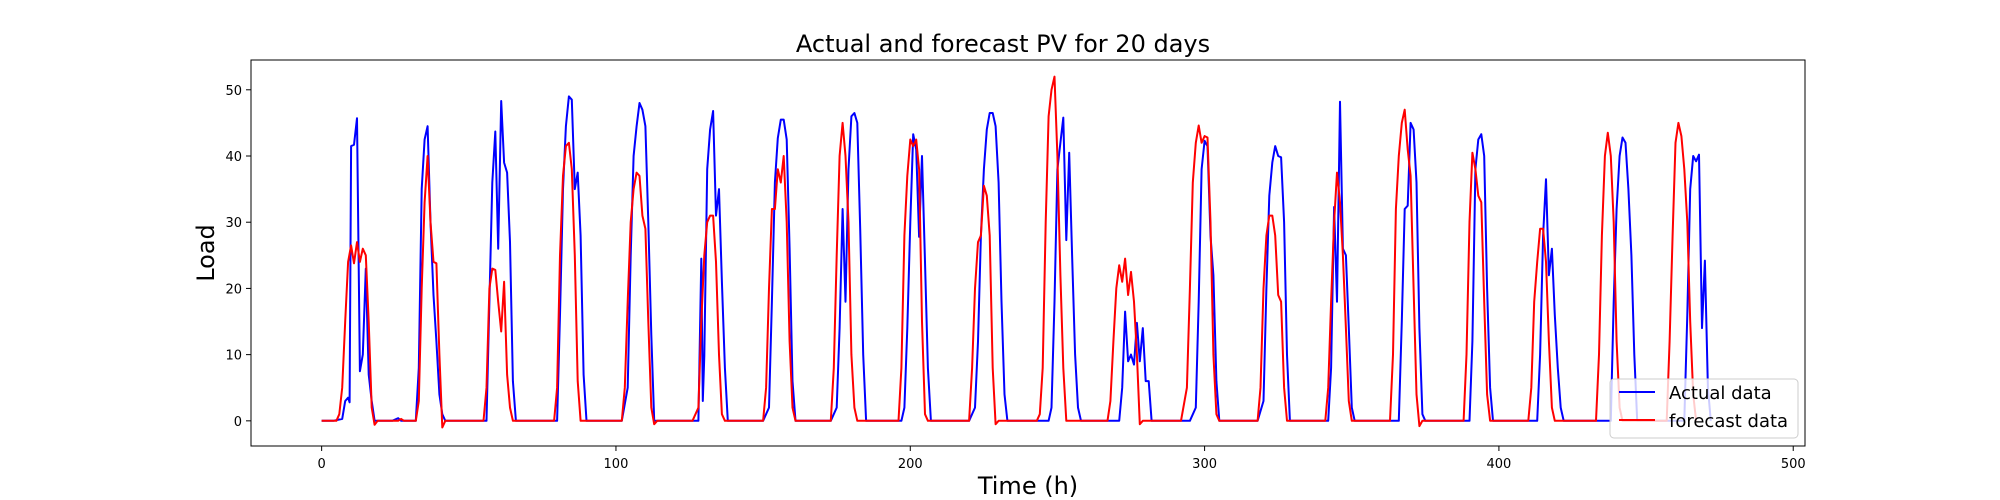 The image size is (2000, 500). I want to click on legend-label-actual: Actual data, so click(1720, 393).